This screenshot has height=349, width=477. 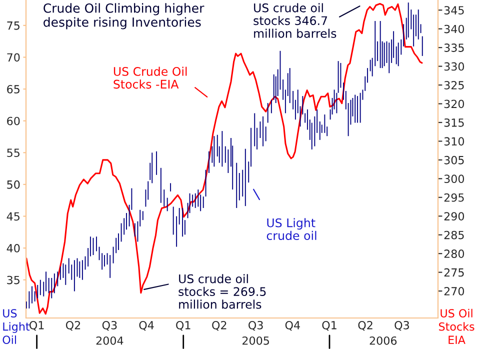 What do you see at coordinates (454, 122) in the screenshot?
I see `y2-tick-label: 315` at bounding box center [454, 122].